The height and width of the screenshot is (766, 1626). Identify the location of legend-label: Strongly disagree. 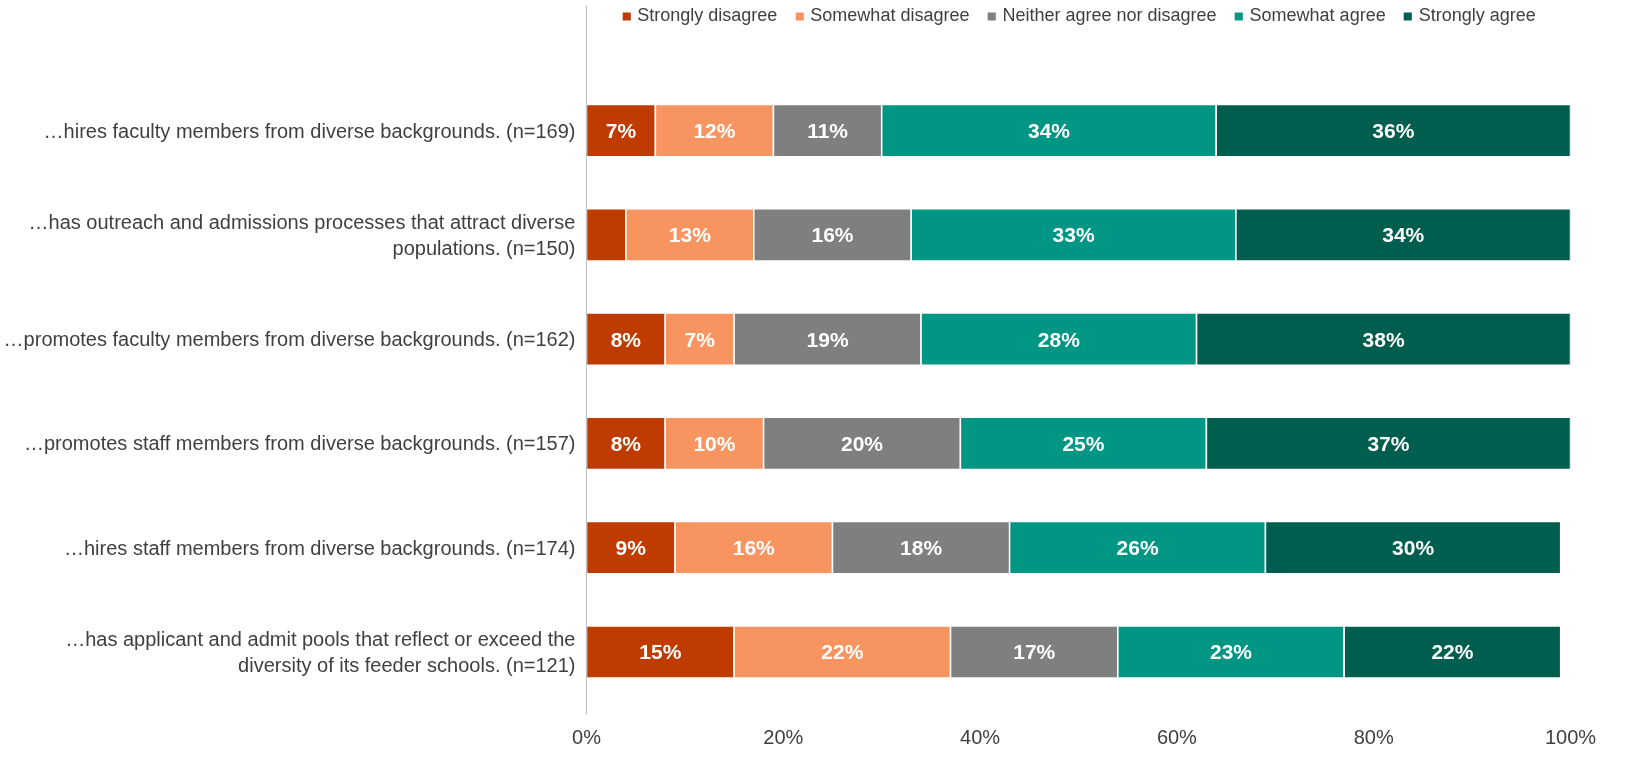
(707, 15).